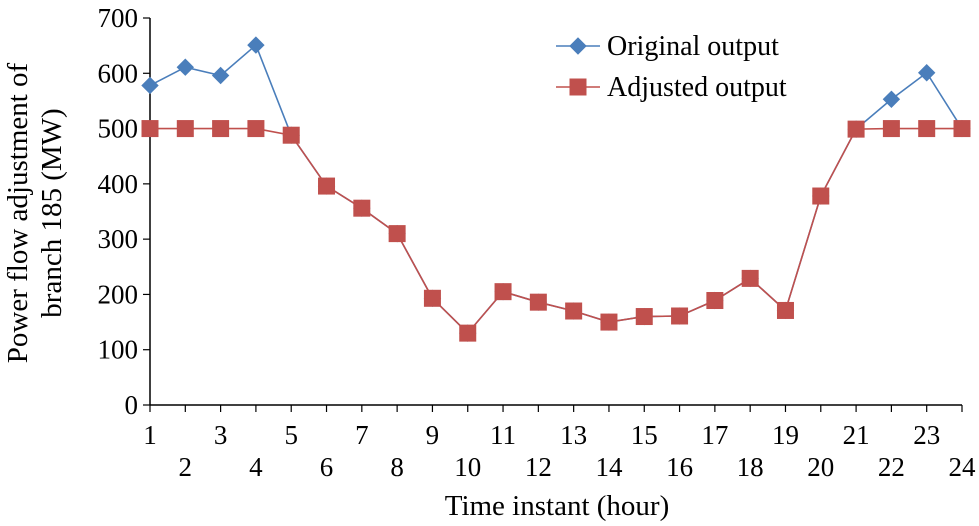 This screenshot has width=979, height=526. I want to click on x-tick-label: 9, so click(433, 435).